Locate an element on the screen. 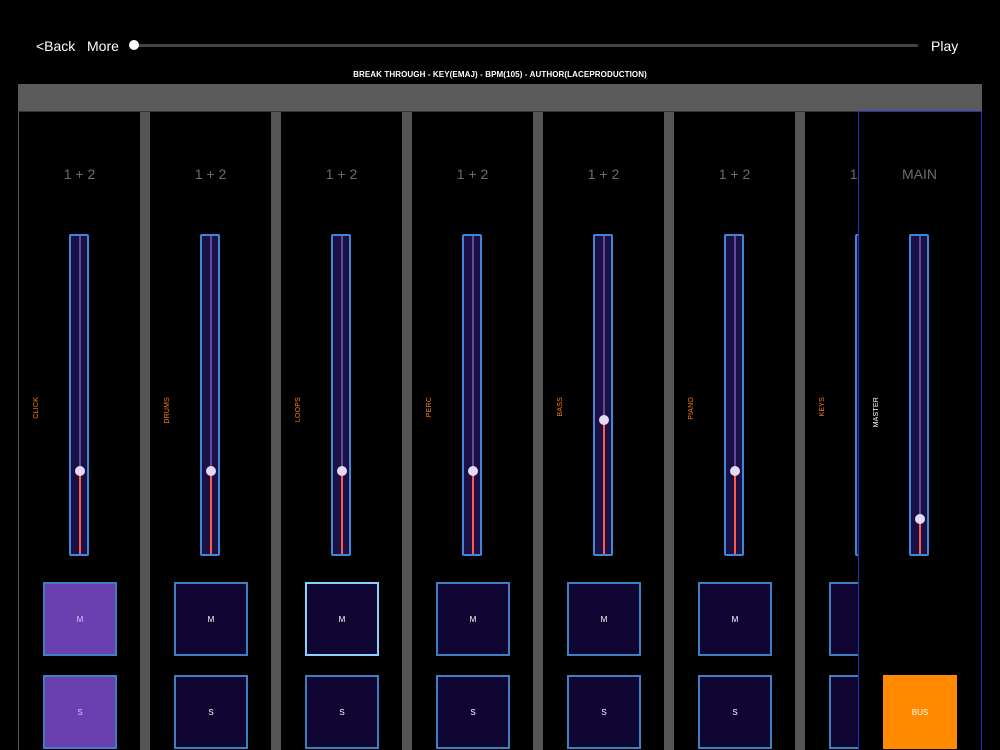  channel-strip-loops: 1 + 2 LOOPS M S is located at coordinates (341, 431).